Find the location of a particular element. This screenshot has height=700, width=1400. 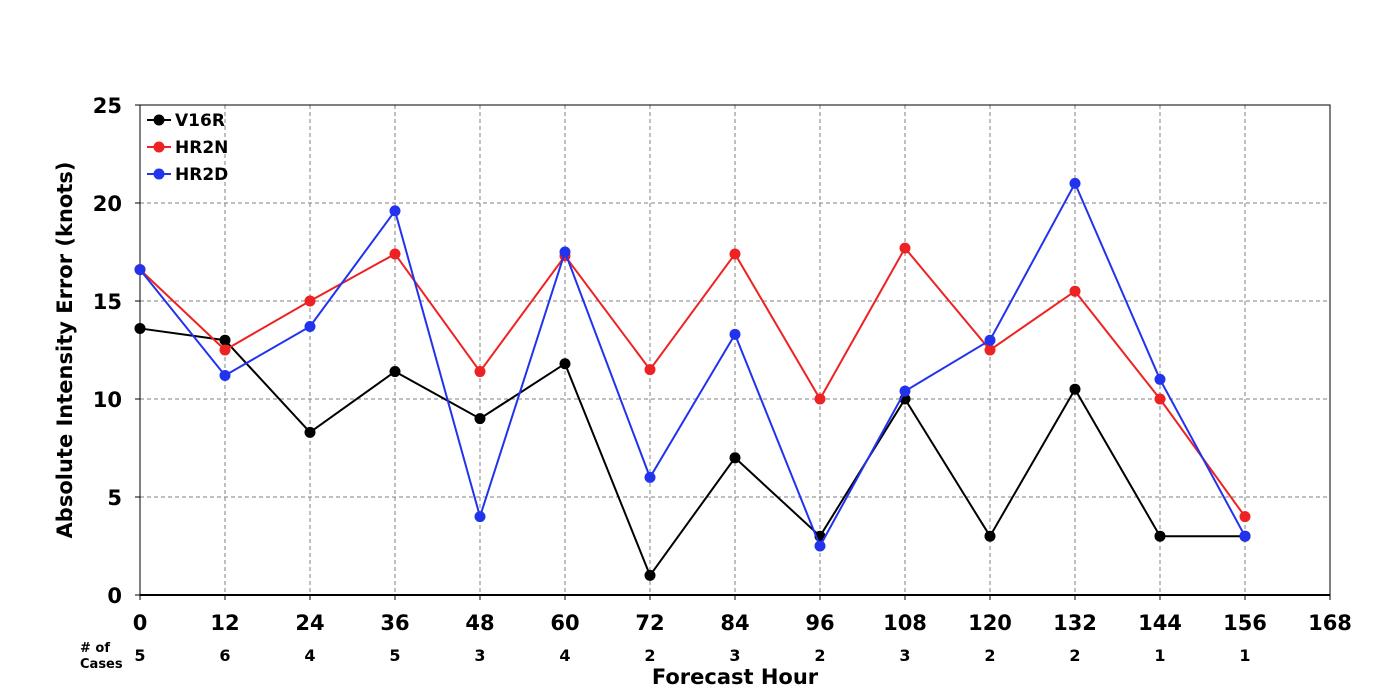

legend-item-hr2n: HR2N is located at coordinates (187, 148).